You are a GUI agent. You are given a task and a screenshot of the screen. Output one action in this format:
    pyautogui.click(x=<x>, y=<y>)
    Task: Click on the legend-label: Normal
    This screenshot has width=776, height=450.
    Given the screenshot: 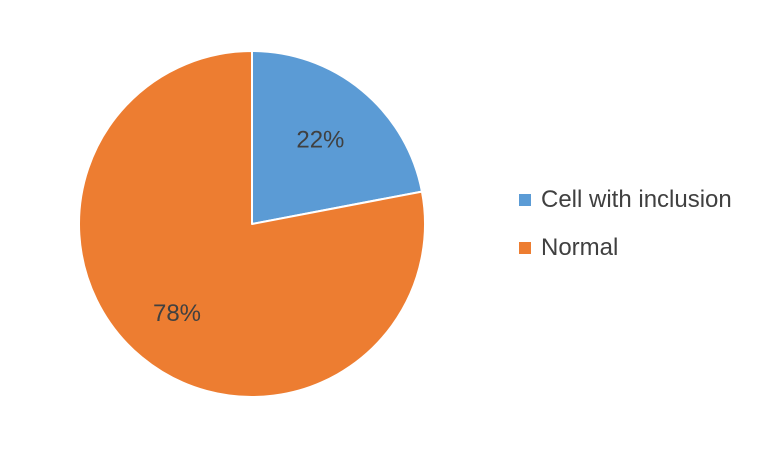 What is the action you would take?
    pyautogui.click(x=580, y=247)
    